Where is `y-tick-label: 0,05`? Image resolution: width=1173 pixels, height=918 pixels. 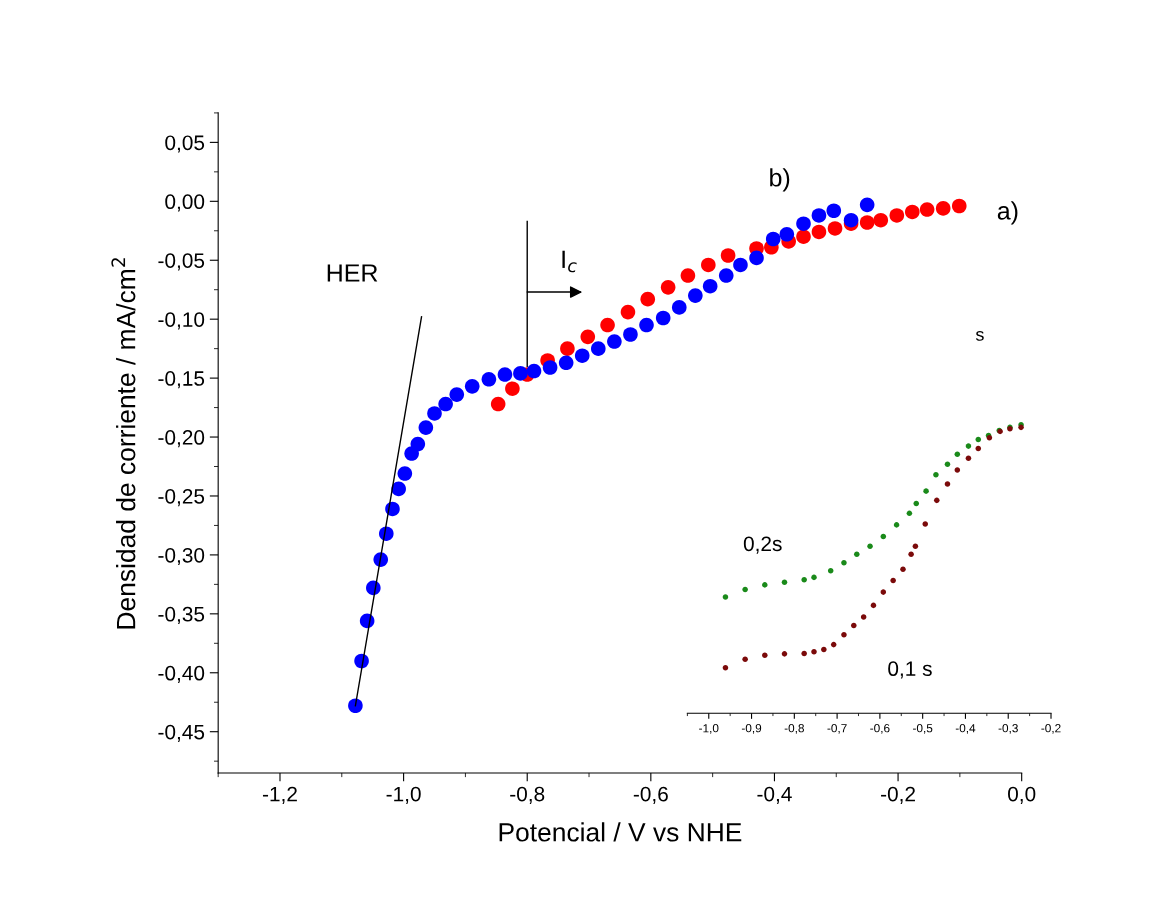 y-tick-label: 0,05 is located at coordinates (185, 144).